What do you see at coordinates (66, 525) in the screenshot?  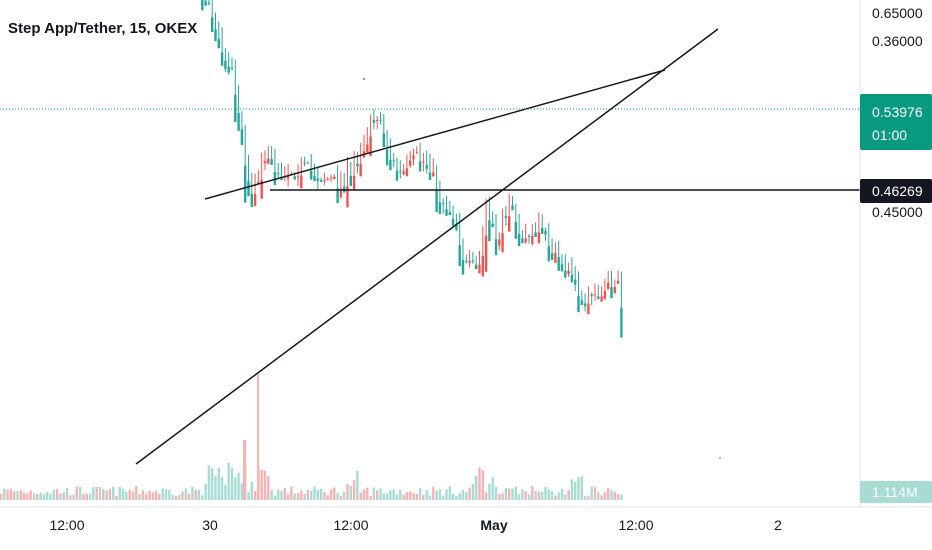 I see `time-tick-label: 12:00` at bounding box center [66, 525].